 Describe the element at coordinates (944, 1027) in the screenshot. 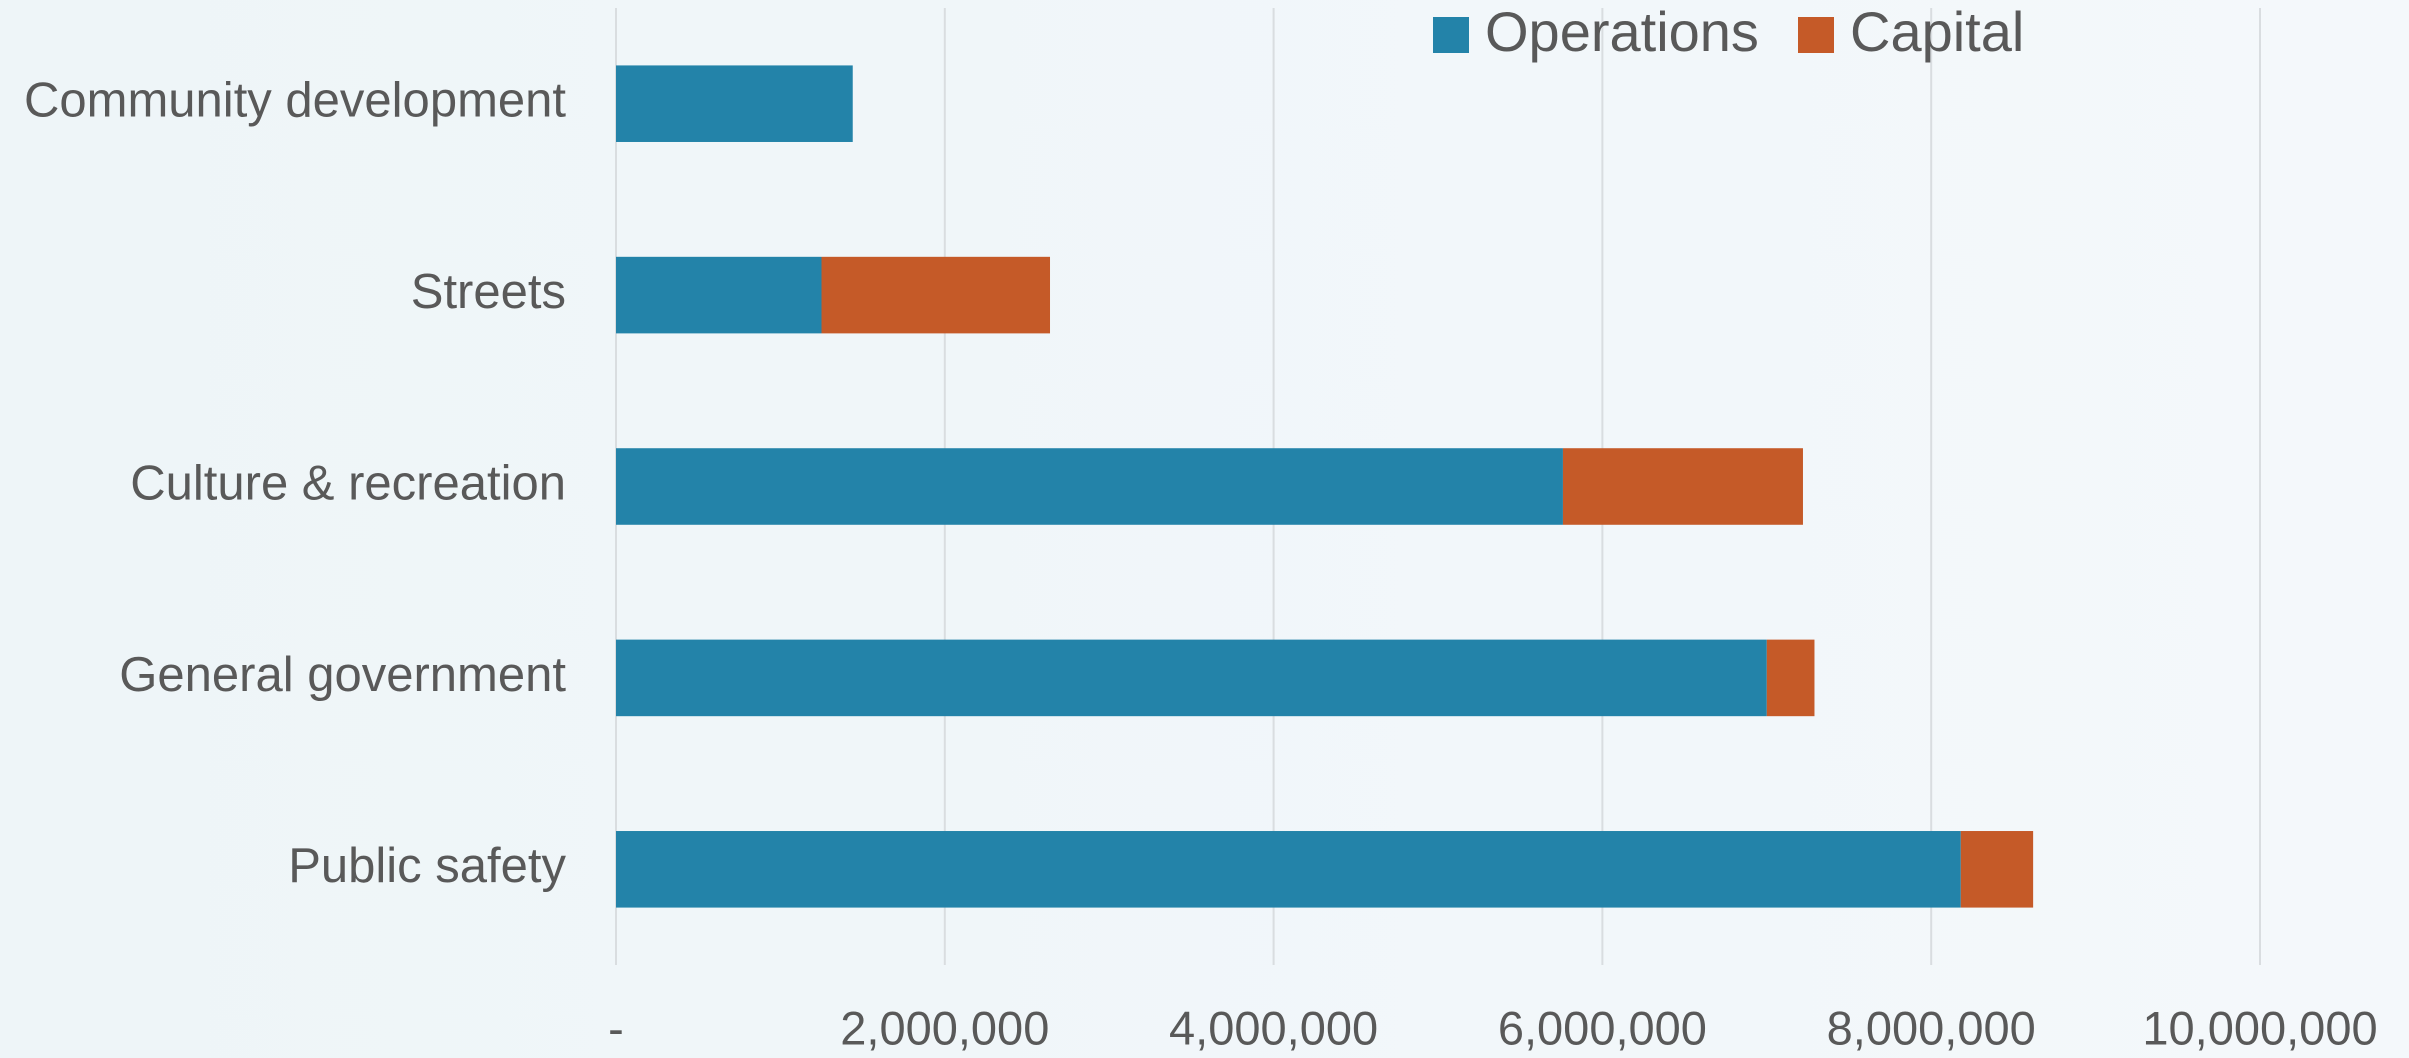

I see `x-tick-label: 2,000,000` at that location.